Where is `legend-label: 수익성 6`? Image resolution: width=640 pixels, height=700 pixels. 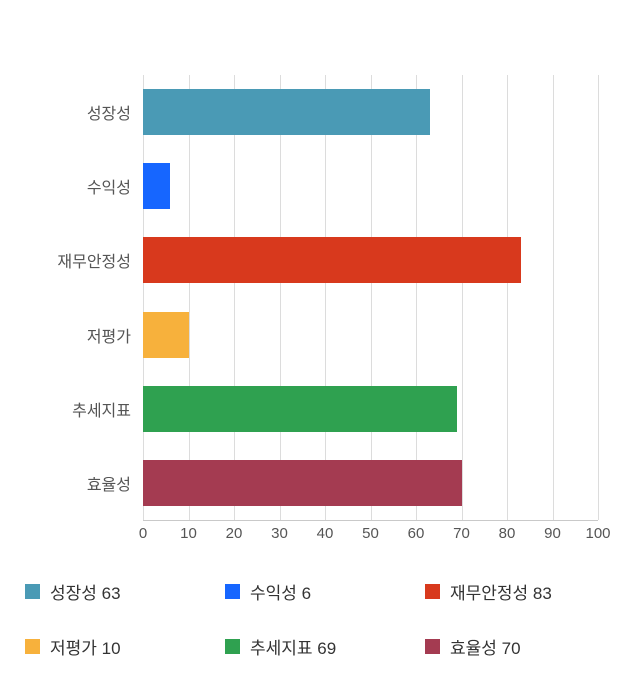
legend-label: 수익성 6 is located at coordinates (281, 593).